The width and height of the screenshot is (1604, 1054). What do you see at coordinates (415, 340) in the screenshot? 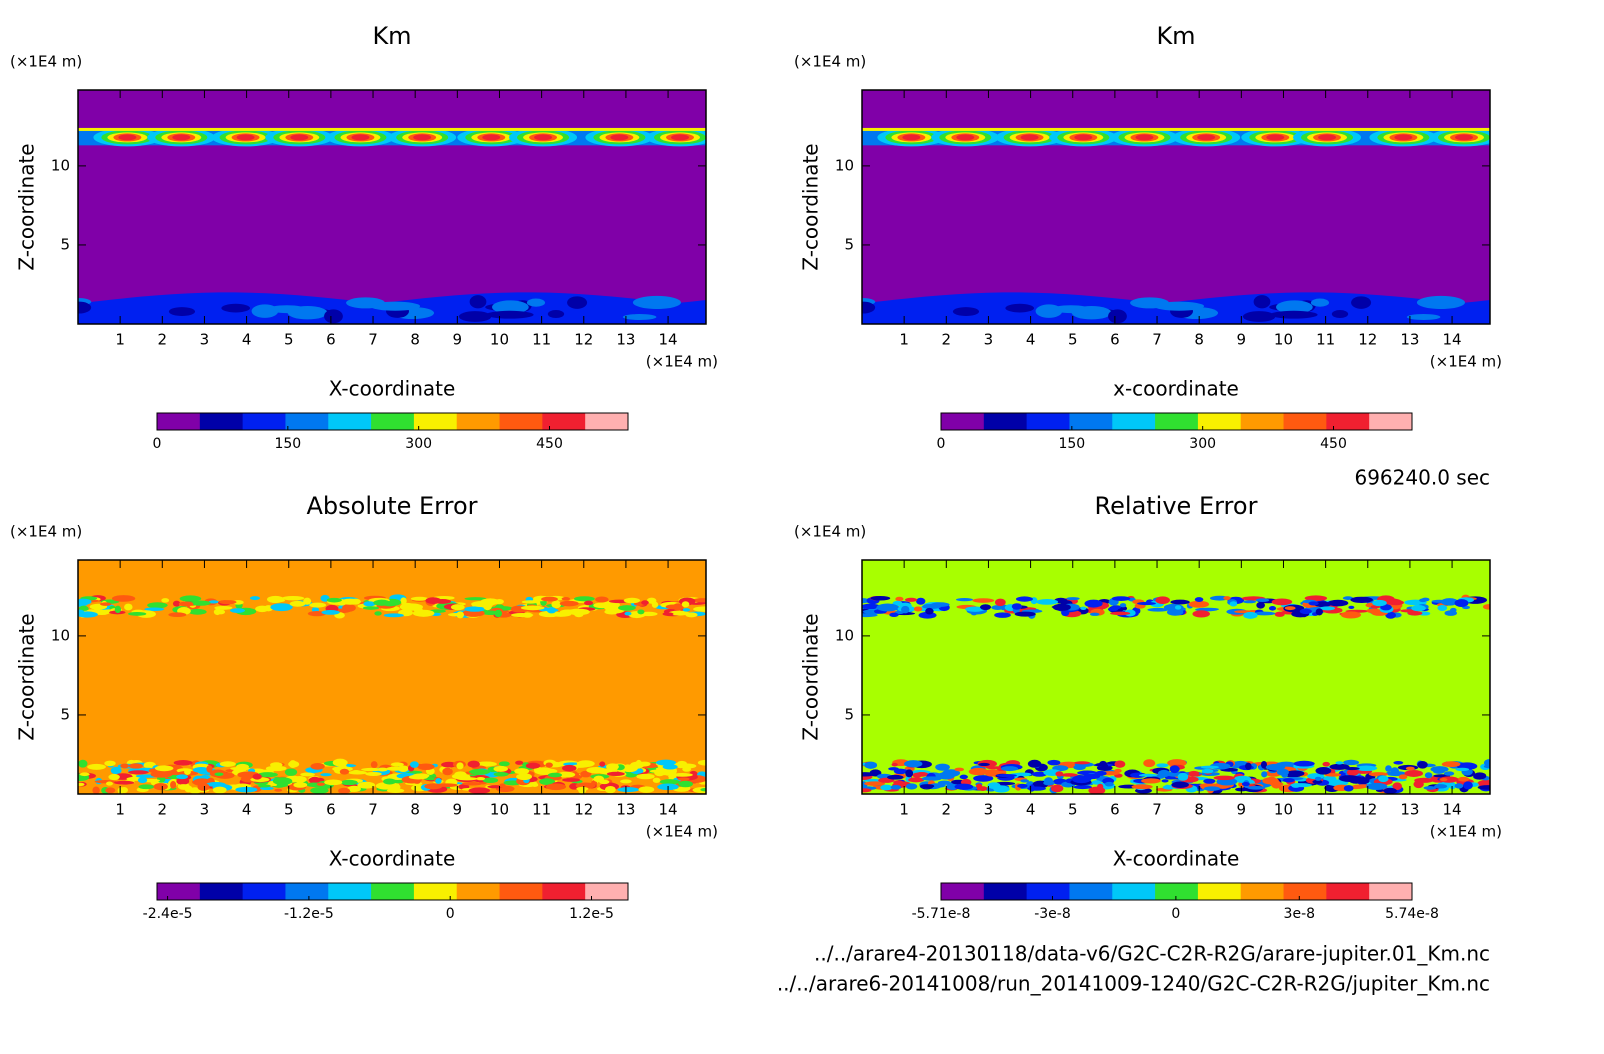
I see `x-tick-label: 8` at bounding box center [415, 340].